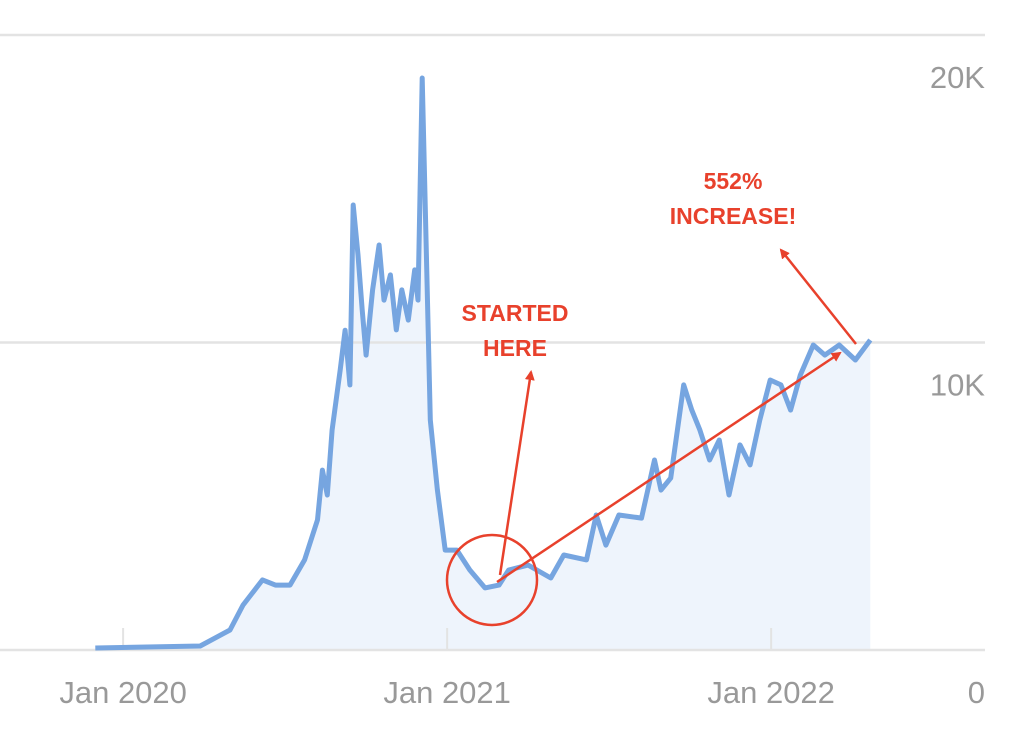 The image size is (1024, 743). What do you see at coordinates (492, 580) in the screenshot?
I see `highlight-circle` at bounding box center [492, 580].